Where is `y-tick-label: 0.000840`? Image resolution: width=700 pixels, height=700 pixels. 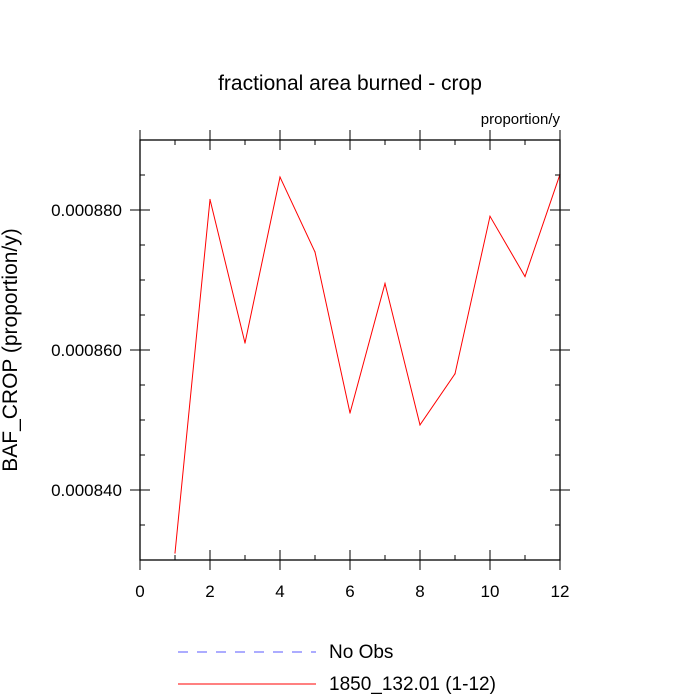 y-tick-label: 0.000840 is located at coordinates (86, 490).